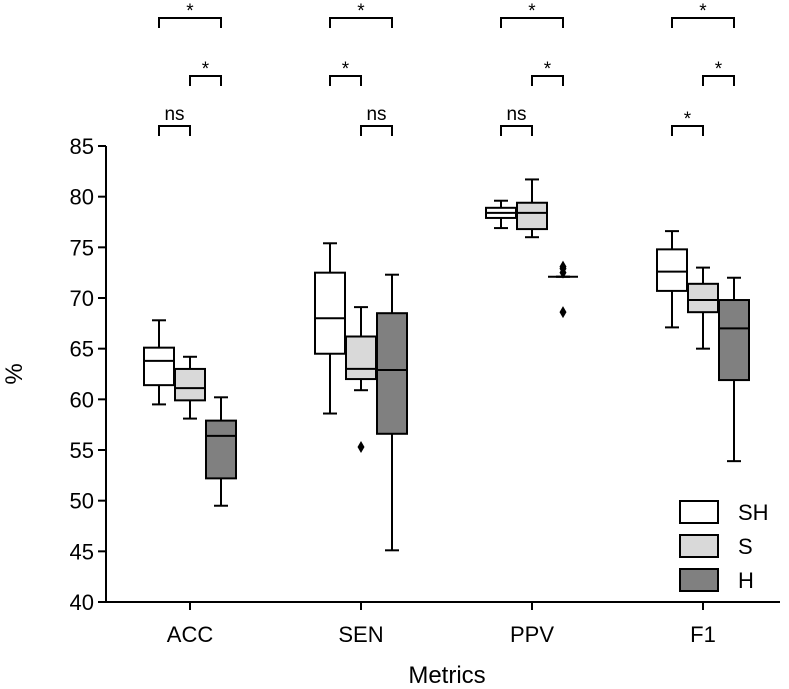 The width and height of the screenshot is (789, 689). I want to click on box-h-f1, so click(734, 369).